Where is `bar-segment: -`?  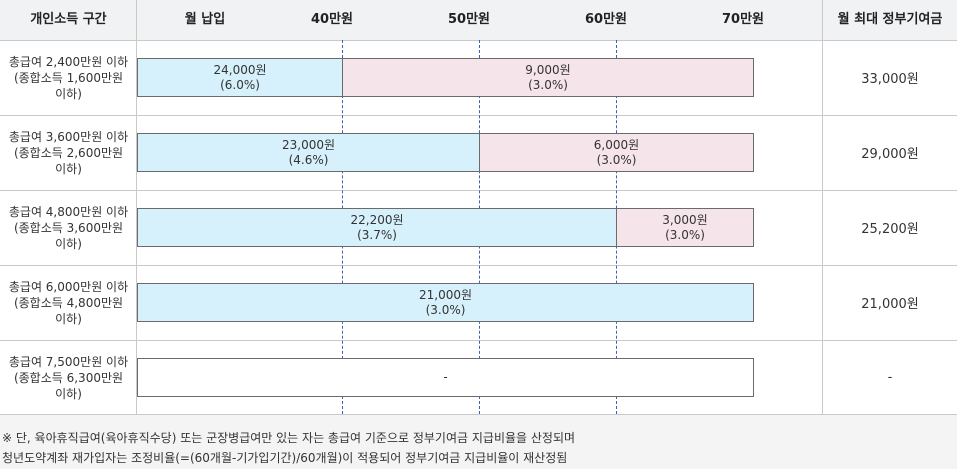 bar-segment: - is located at coordinates (445, 377).